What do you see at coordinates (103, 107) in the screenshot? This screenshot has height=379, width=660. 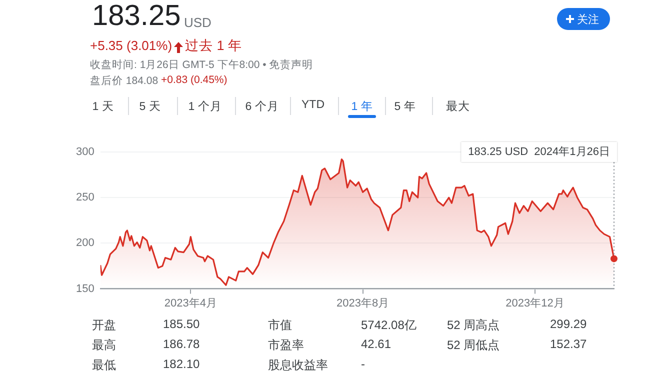 I see `text: 1 天` at bounding box center [103, 107].